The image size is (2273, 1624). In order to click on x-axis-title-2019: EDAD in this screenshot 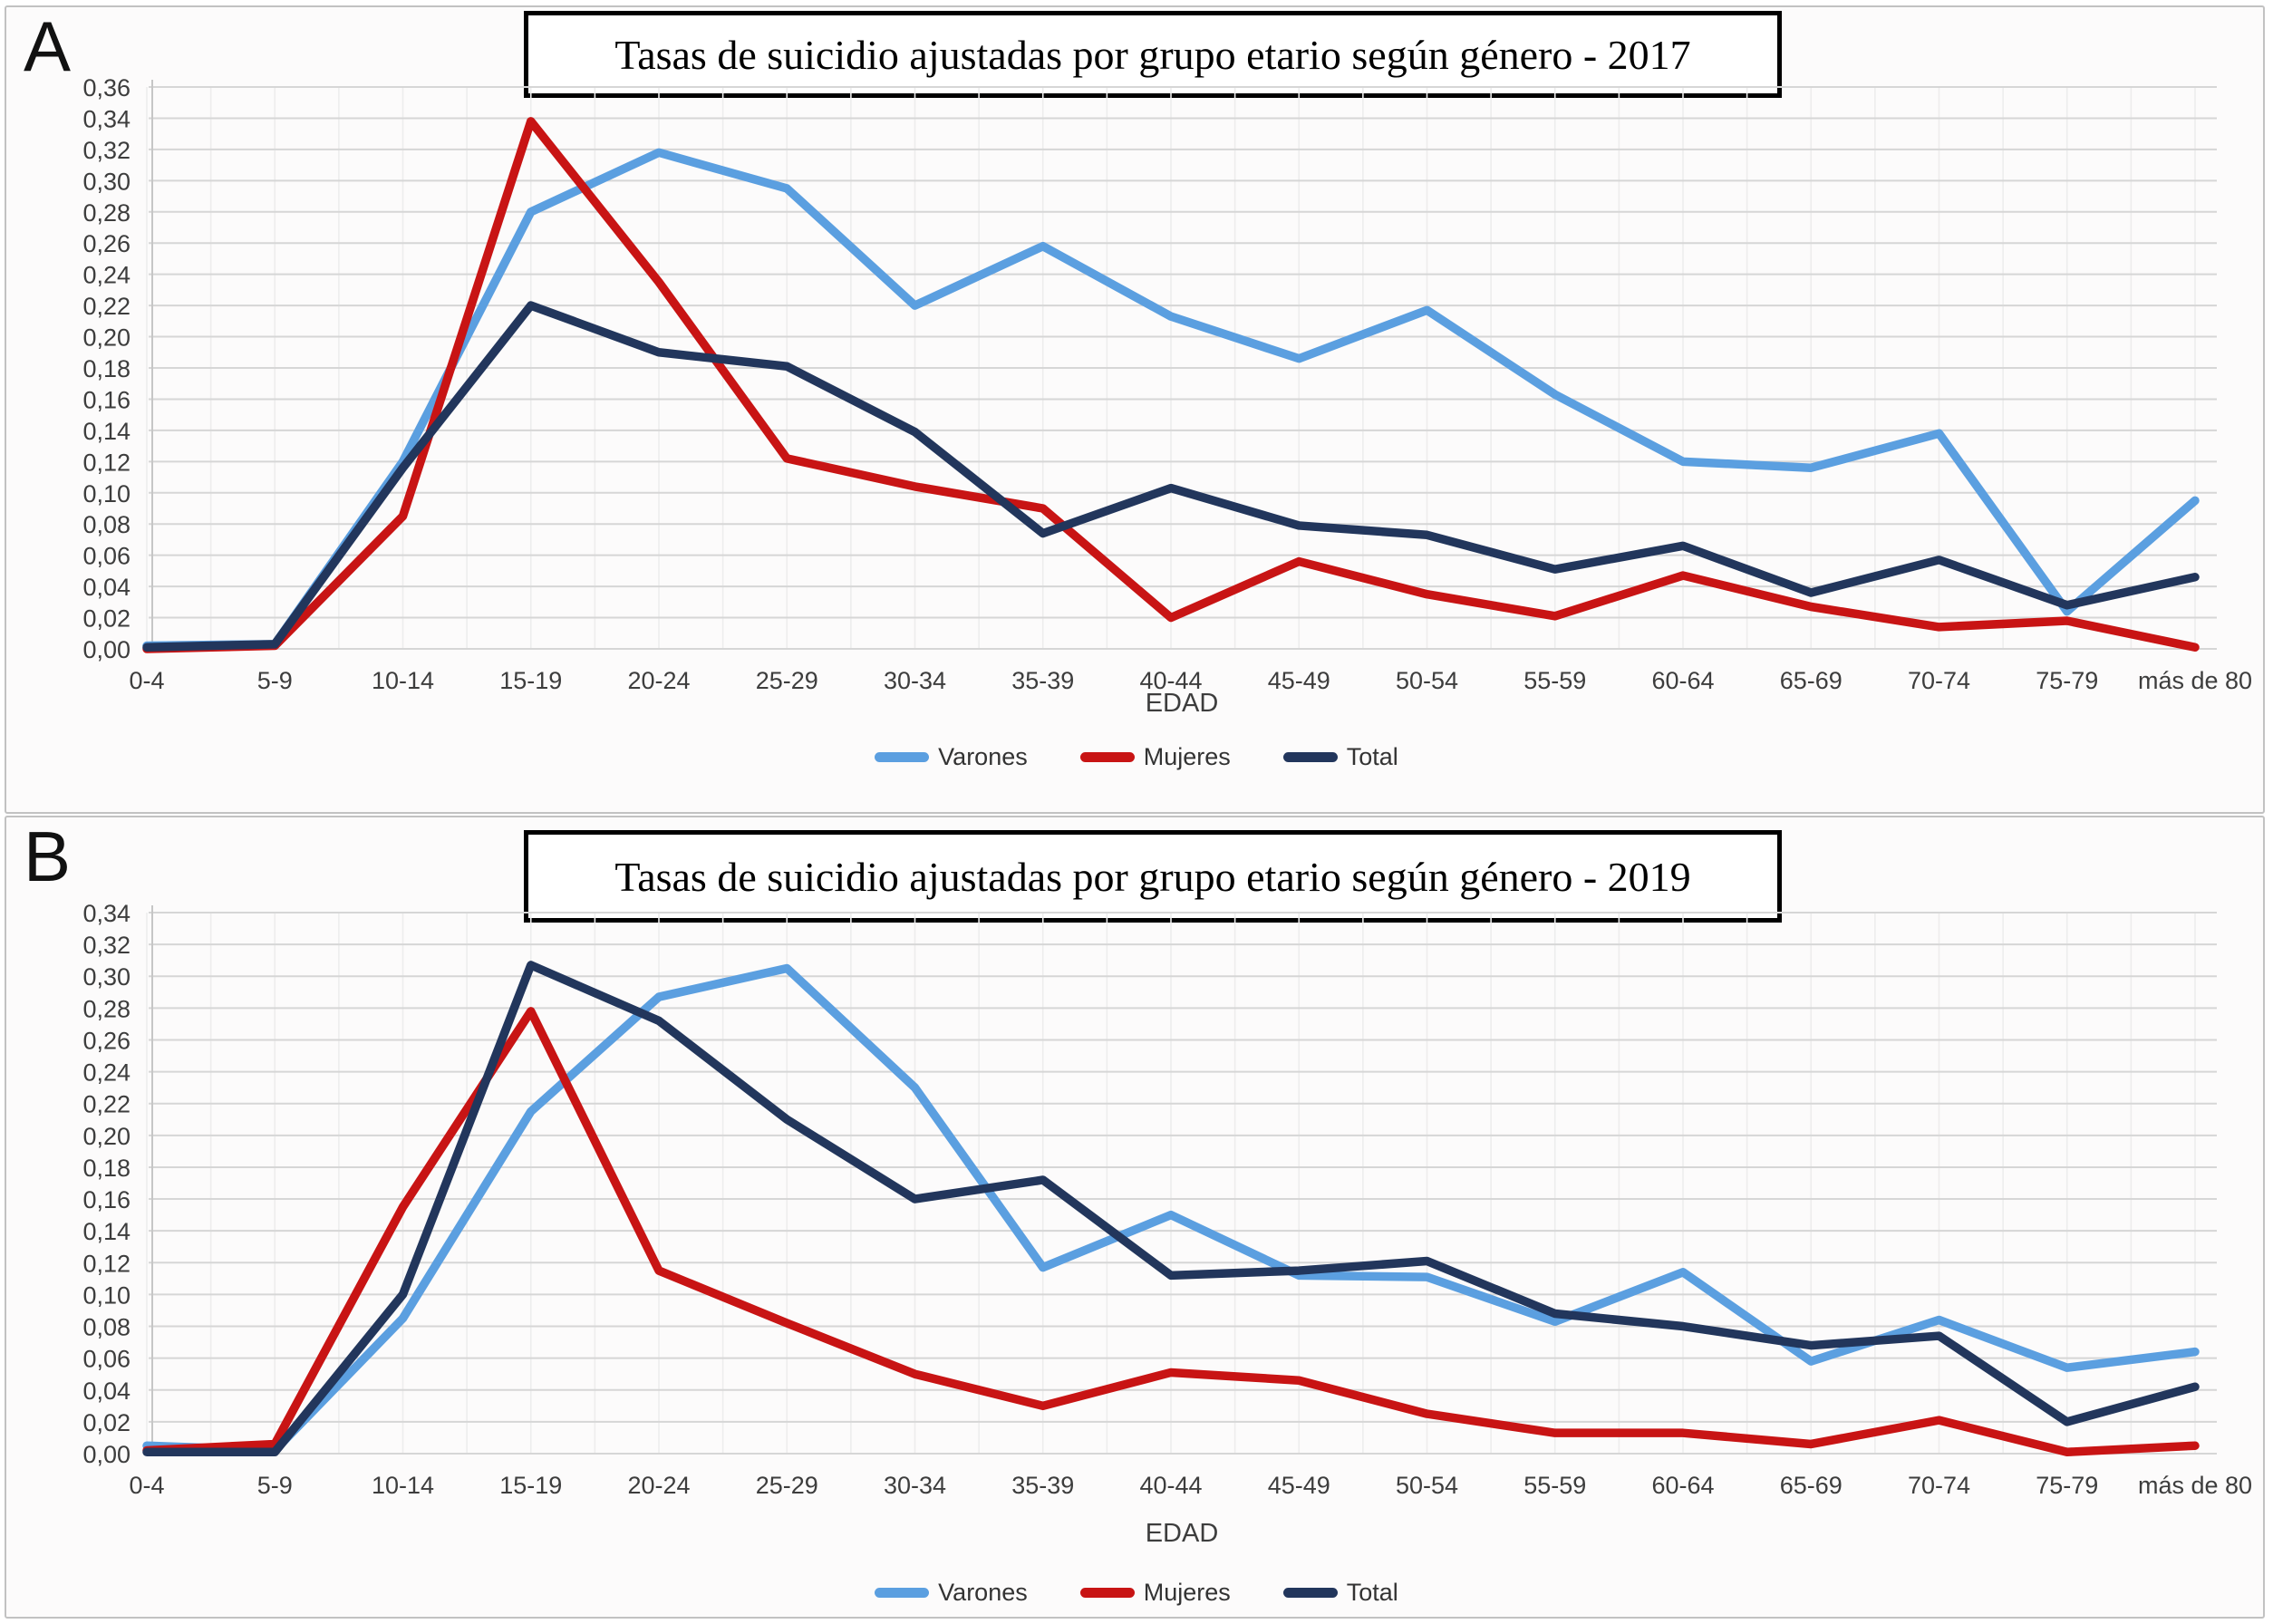, I will do `click(1182, 1533)`.